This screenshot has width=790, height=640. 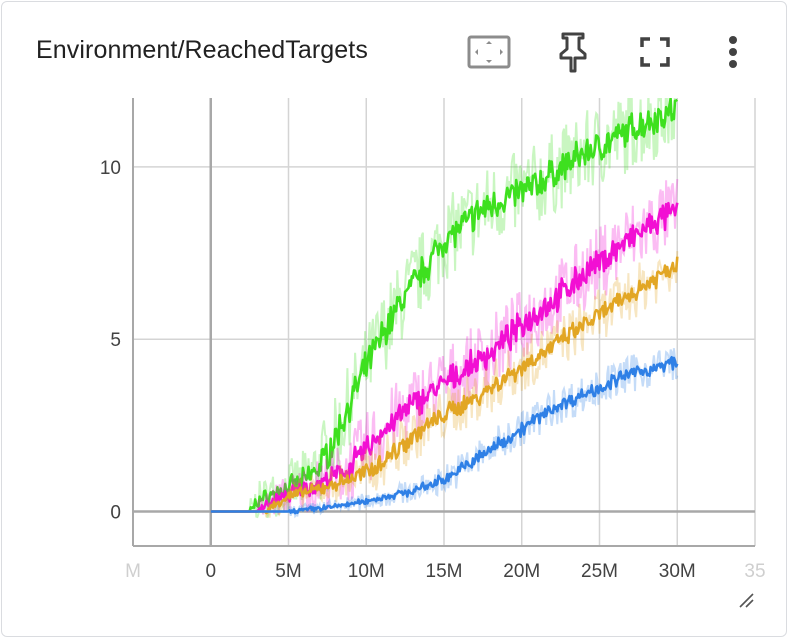 I want to click on x-tick-label: 15M, so click(x=444, y=571).